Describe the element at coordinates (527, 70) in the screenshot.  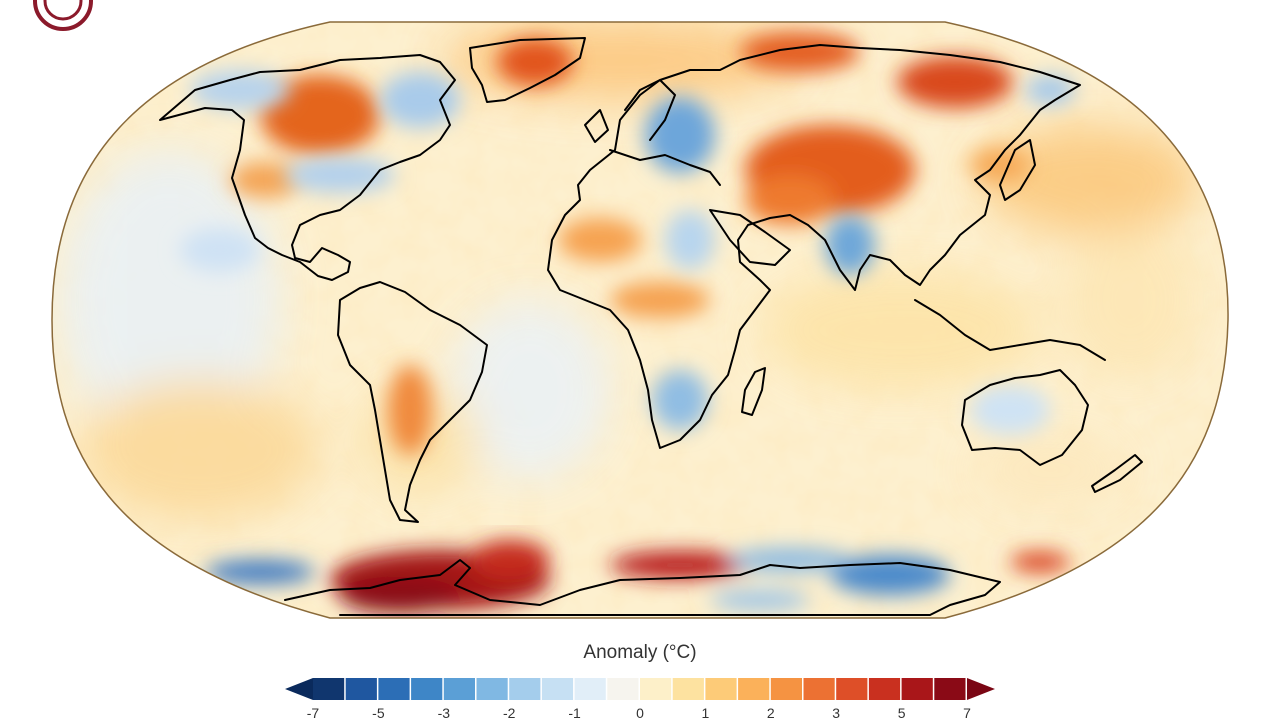
I see `greenland-coast` at that location.